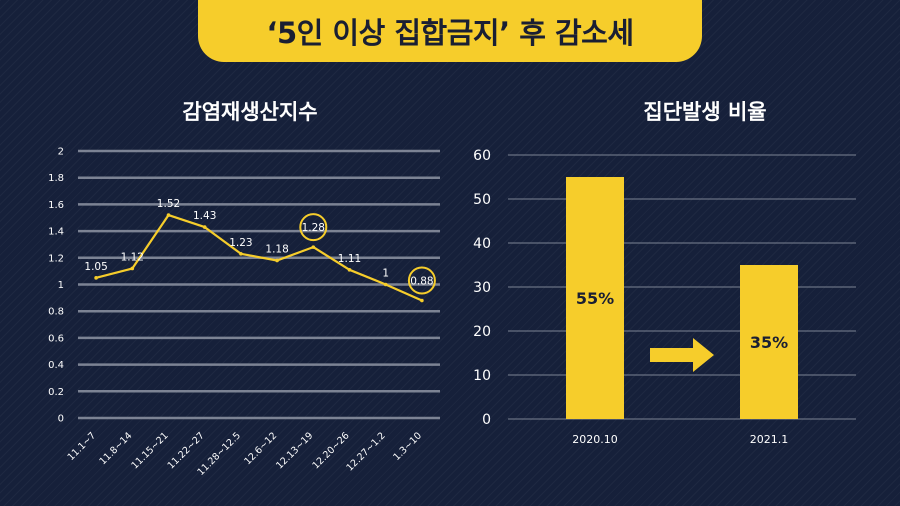  I want to click on line-y-tick-label: 1.2, so click(56, 258).